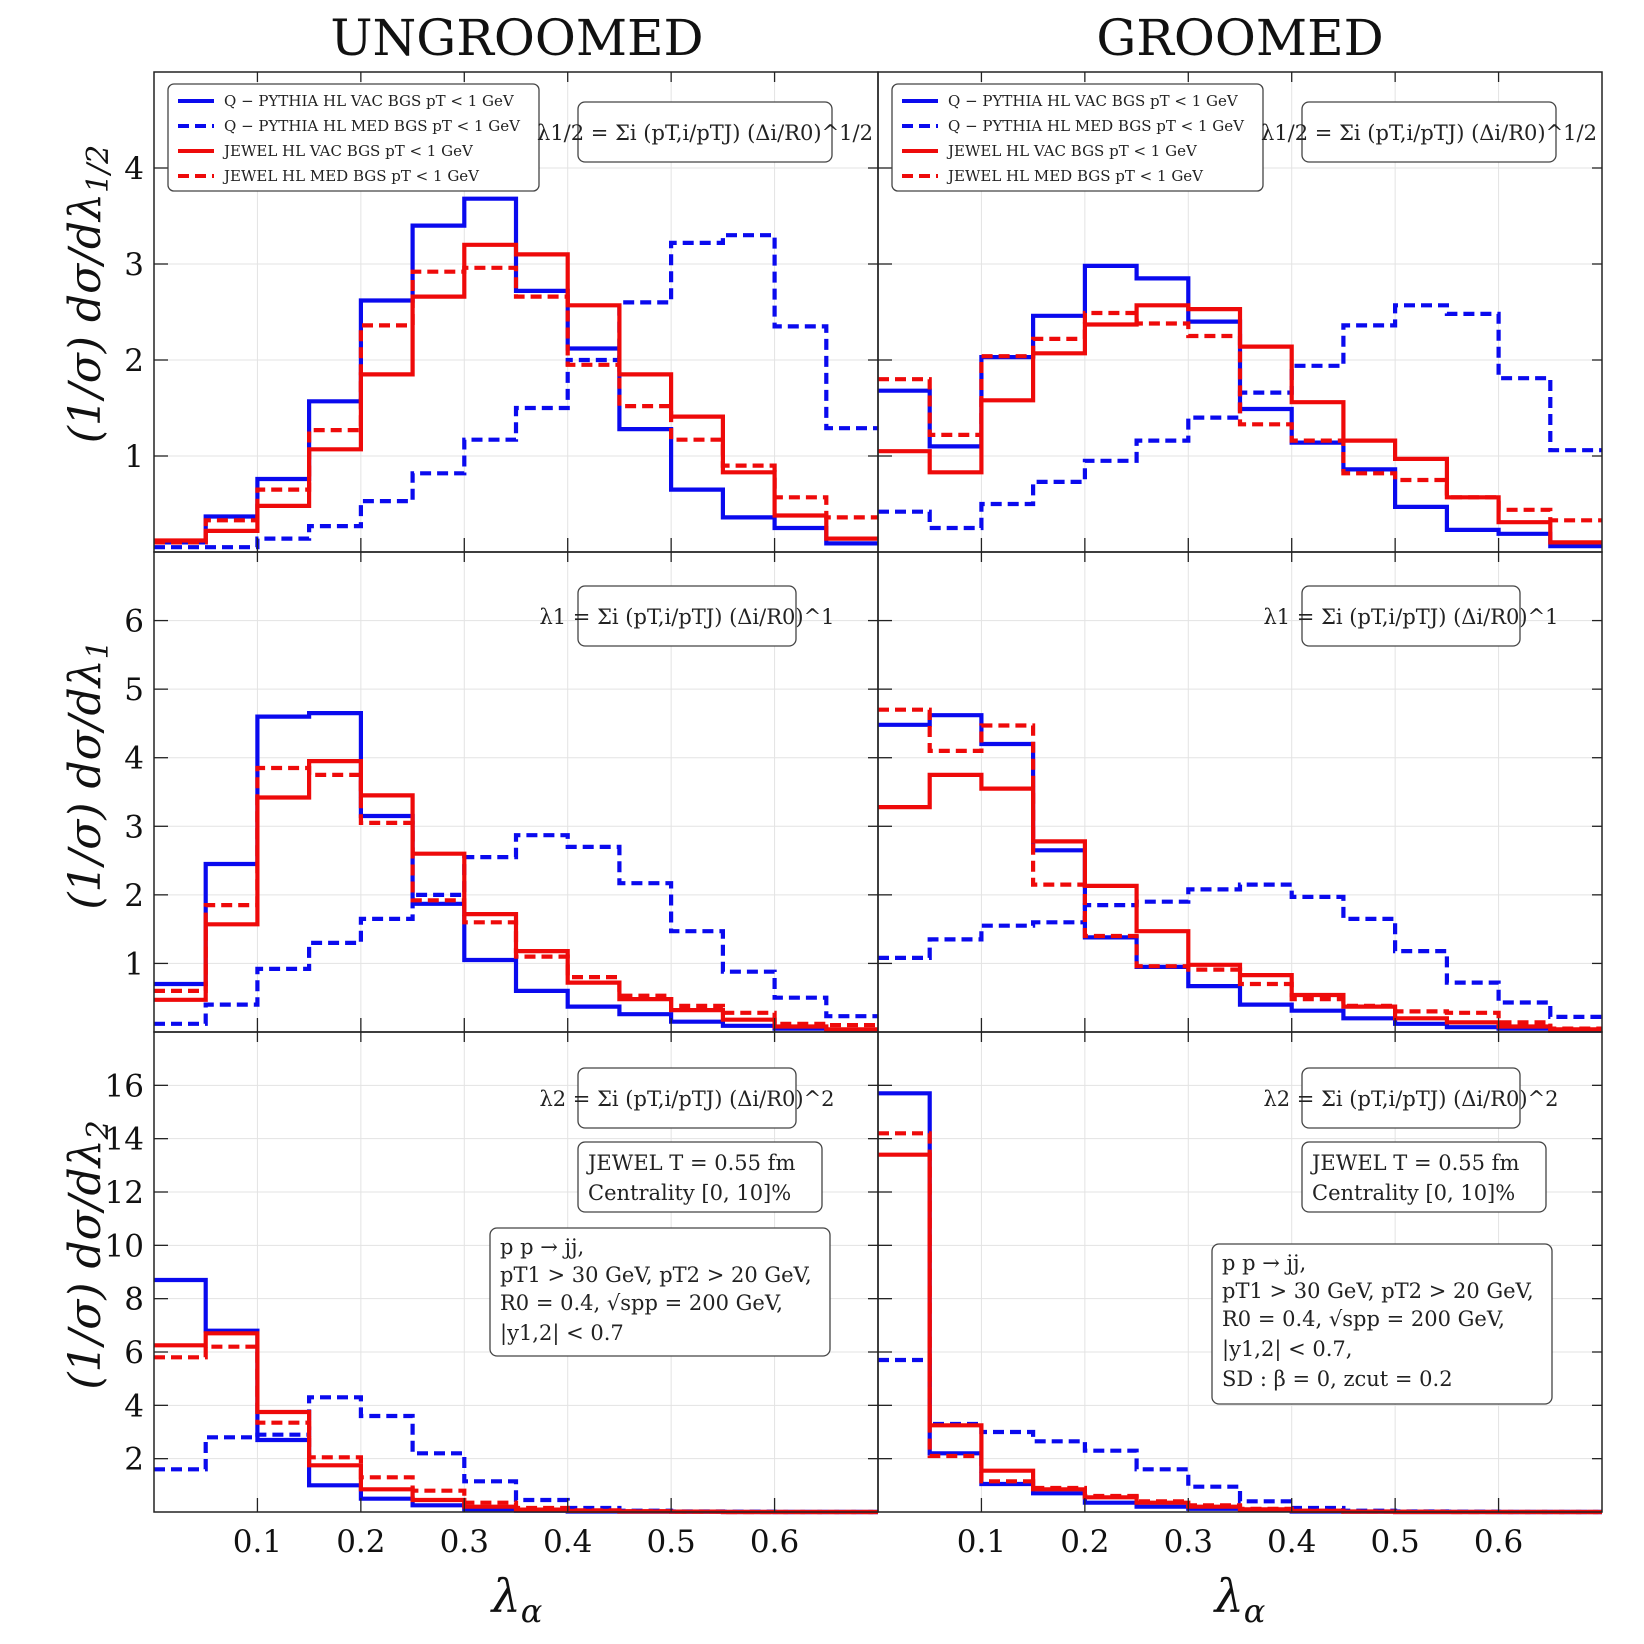 The height and width of the screenshot is (1644, 1644). Describe the element at coordinates (562, 1333) in the screenshot. I see `svg-text: |y1,2| < 0.7` at that location.